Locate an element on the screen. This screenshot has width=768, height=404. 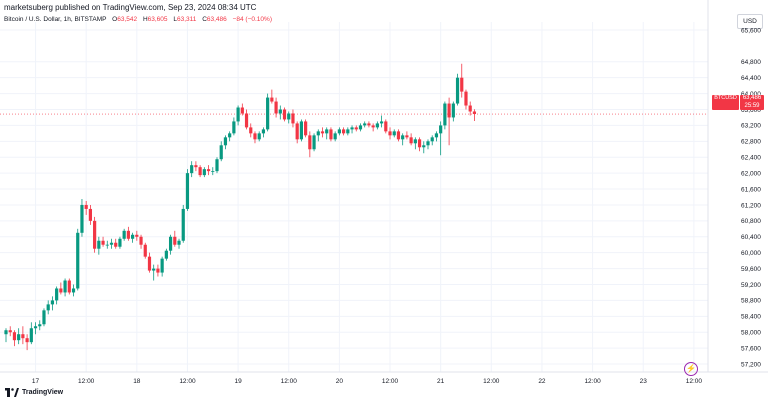
currency-button: USD is located at coordinates (750, 21).